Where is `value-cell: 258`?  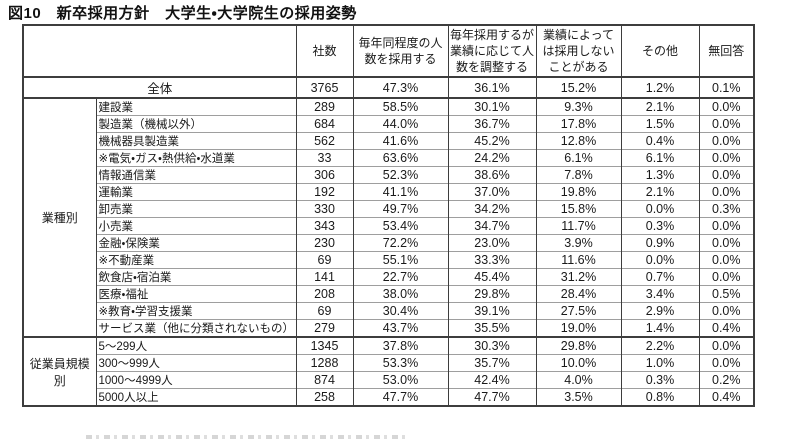 value-cell: 258 is located at coordinates (324, 397).